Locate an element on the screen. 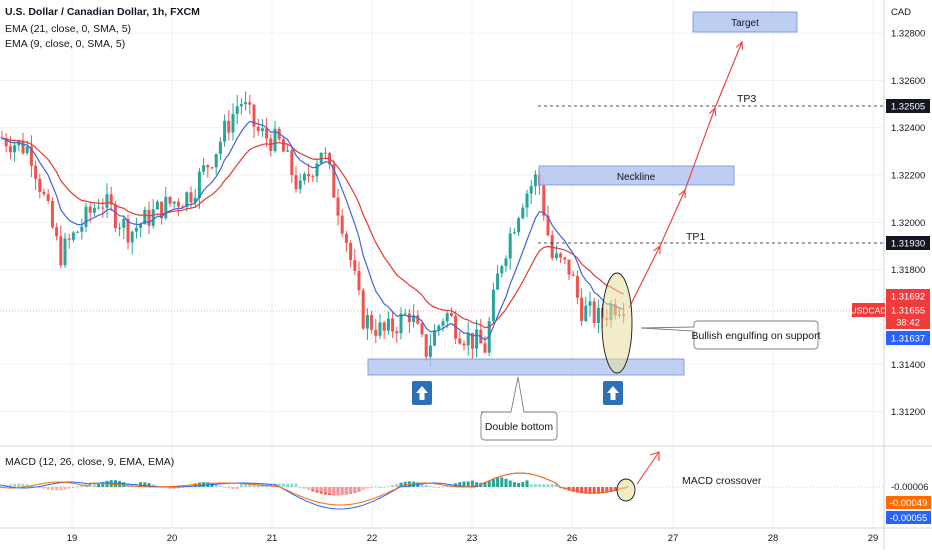 This screenshot has height=555, width=932. time-axis: 19 20 21 22 23 26 27 28 29 is located at coordinates (473, 538).